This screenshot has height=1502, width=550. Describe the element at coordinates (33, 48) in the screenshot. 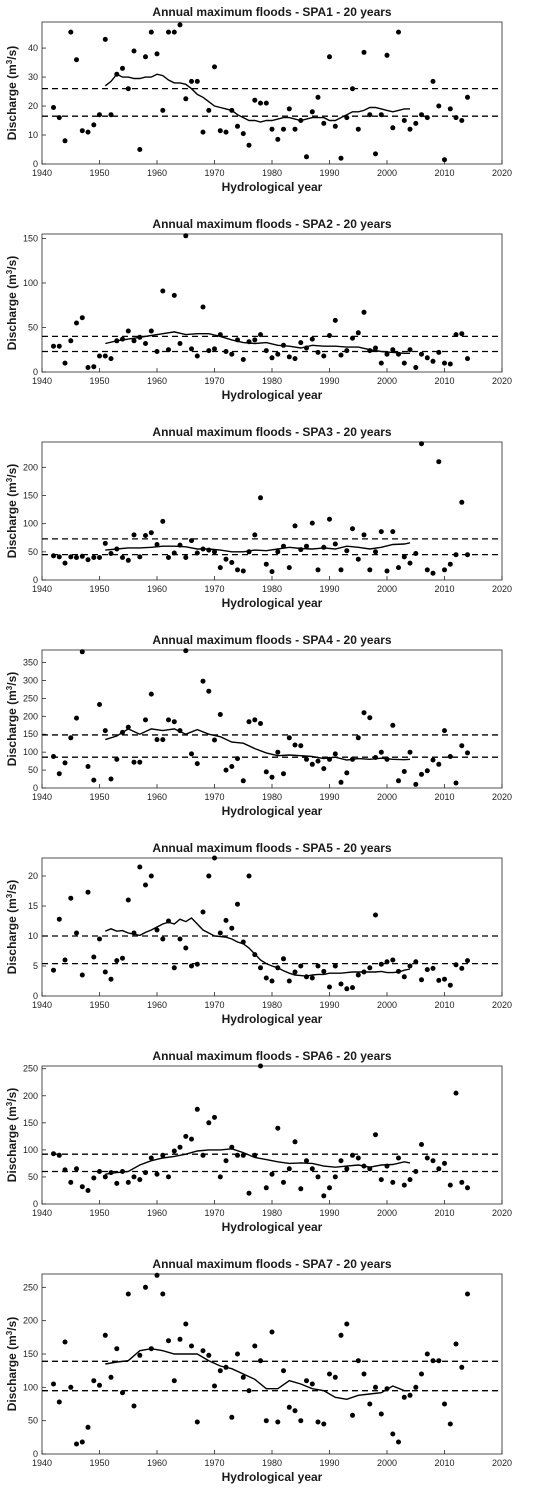

I see `y-tick-label: 40` at that location.